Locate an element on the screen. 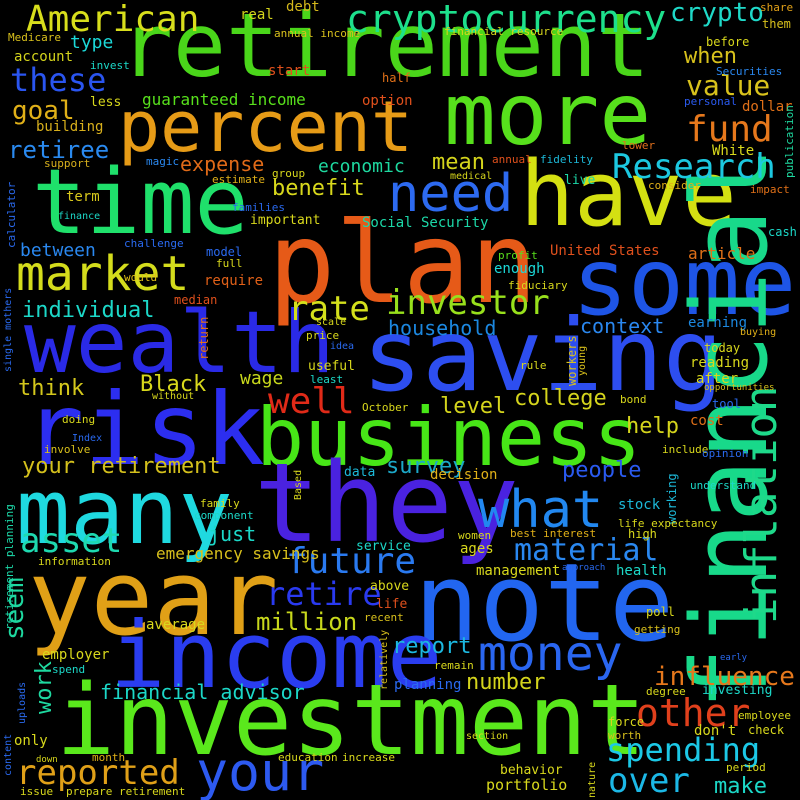 Image resolution: width=800 pixels, height=800 pixels. word-number: number is located at coordinates (506, 682).